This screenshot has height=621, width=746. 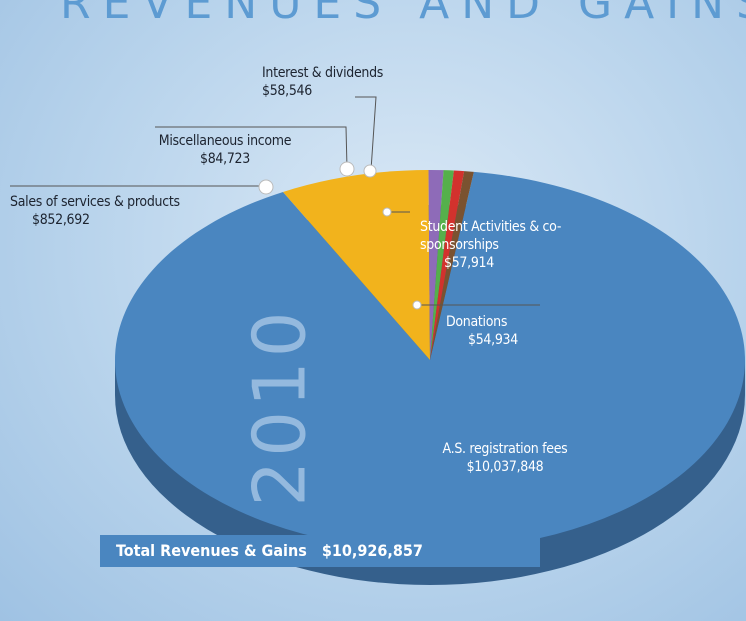 What do you see at coordinates (493, 340) in the screenshot?
I see `value-label: $54,934` at bounding box center [493, 340].